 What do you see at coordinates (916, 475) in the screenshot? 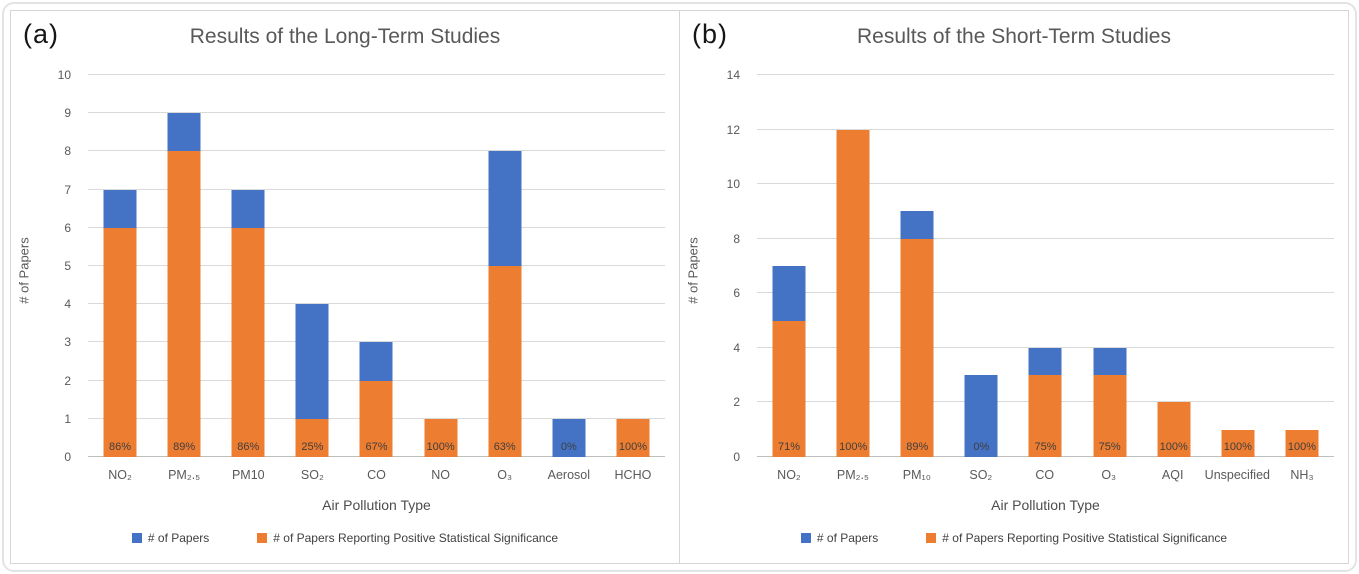
I see `x-axis-category-label: PM₁₀` at bounding box center [916, 475].